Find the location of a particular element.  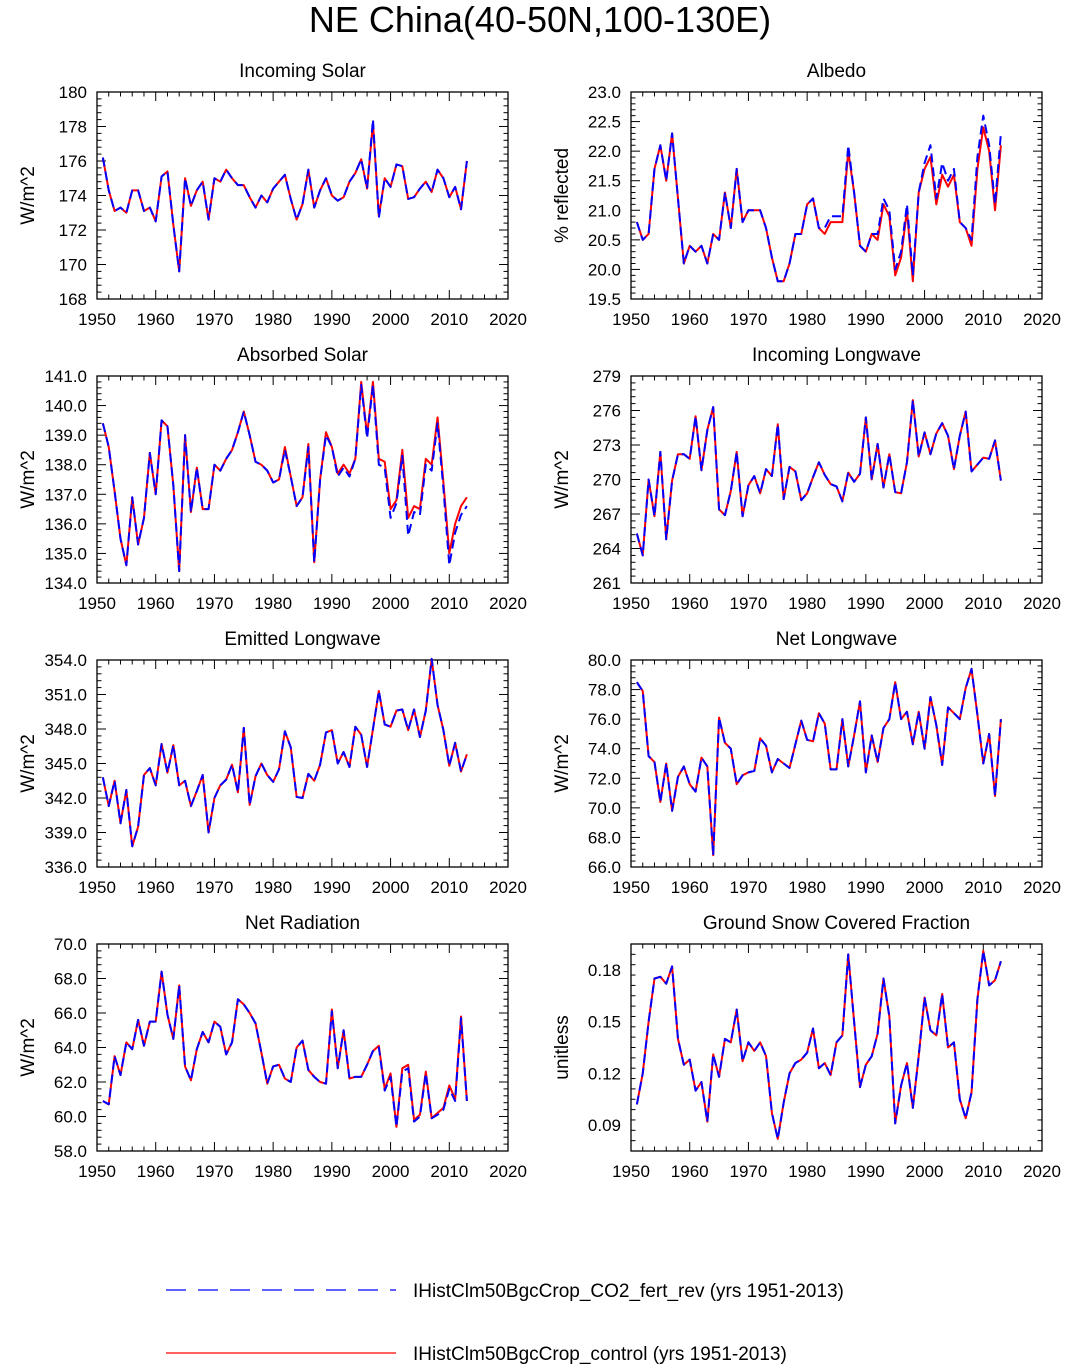

y-tick-label: 176 is located at coordinates (73, 161).